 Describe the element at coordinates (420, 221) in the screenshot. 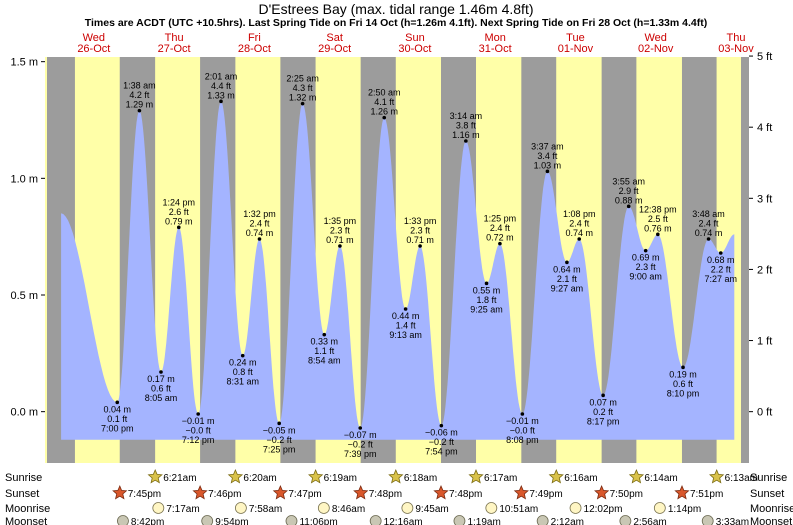

I see `tide-label: 1:33 pm` at that location.